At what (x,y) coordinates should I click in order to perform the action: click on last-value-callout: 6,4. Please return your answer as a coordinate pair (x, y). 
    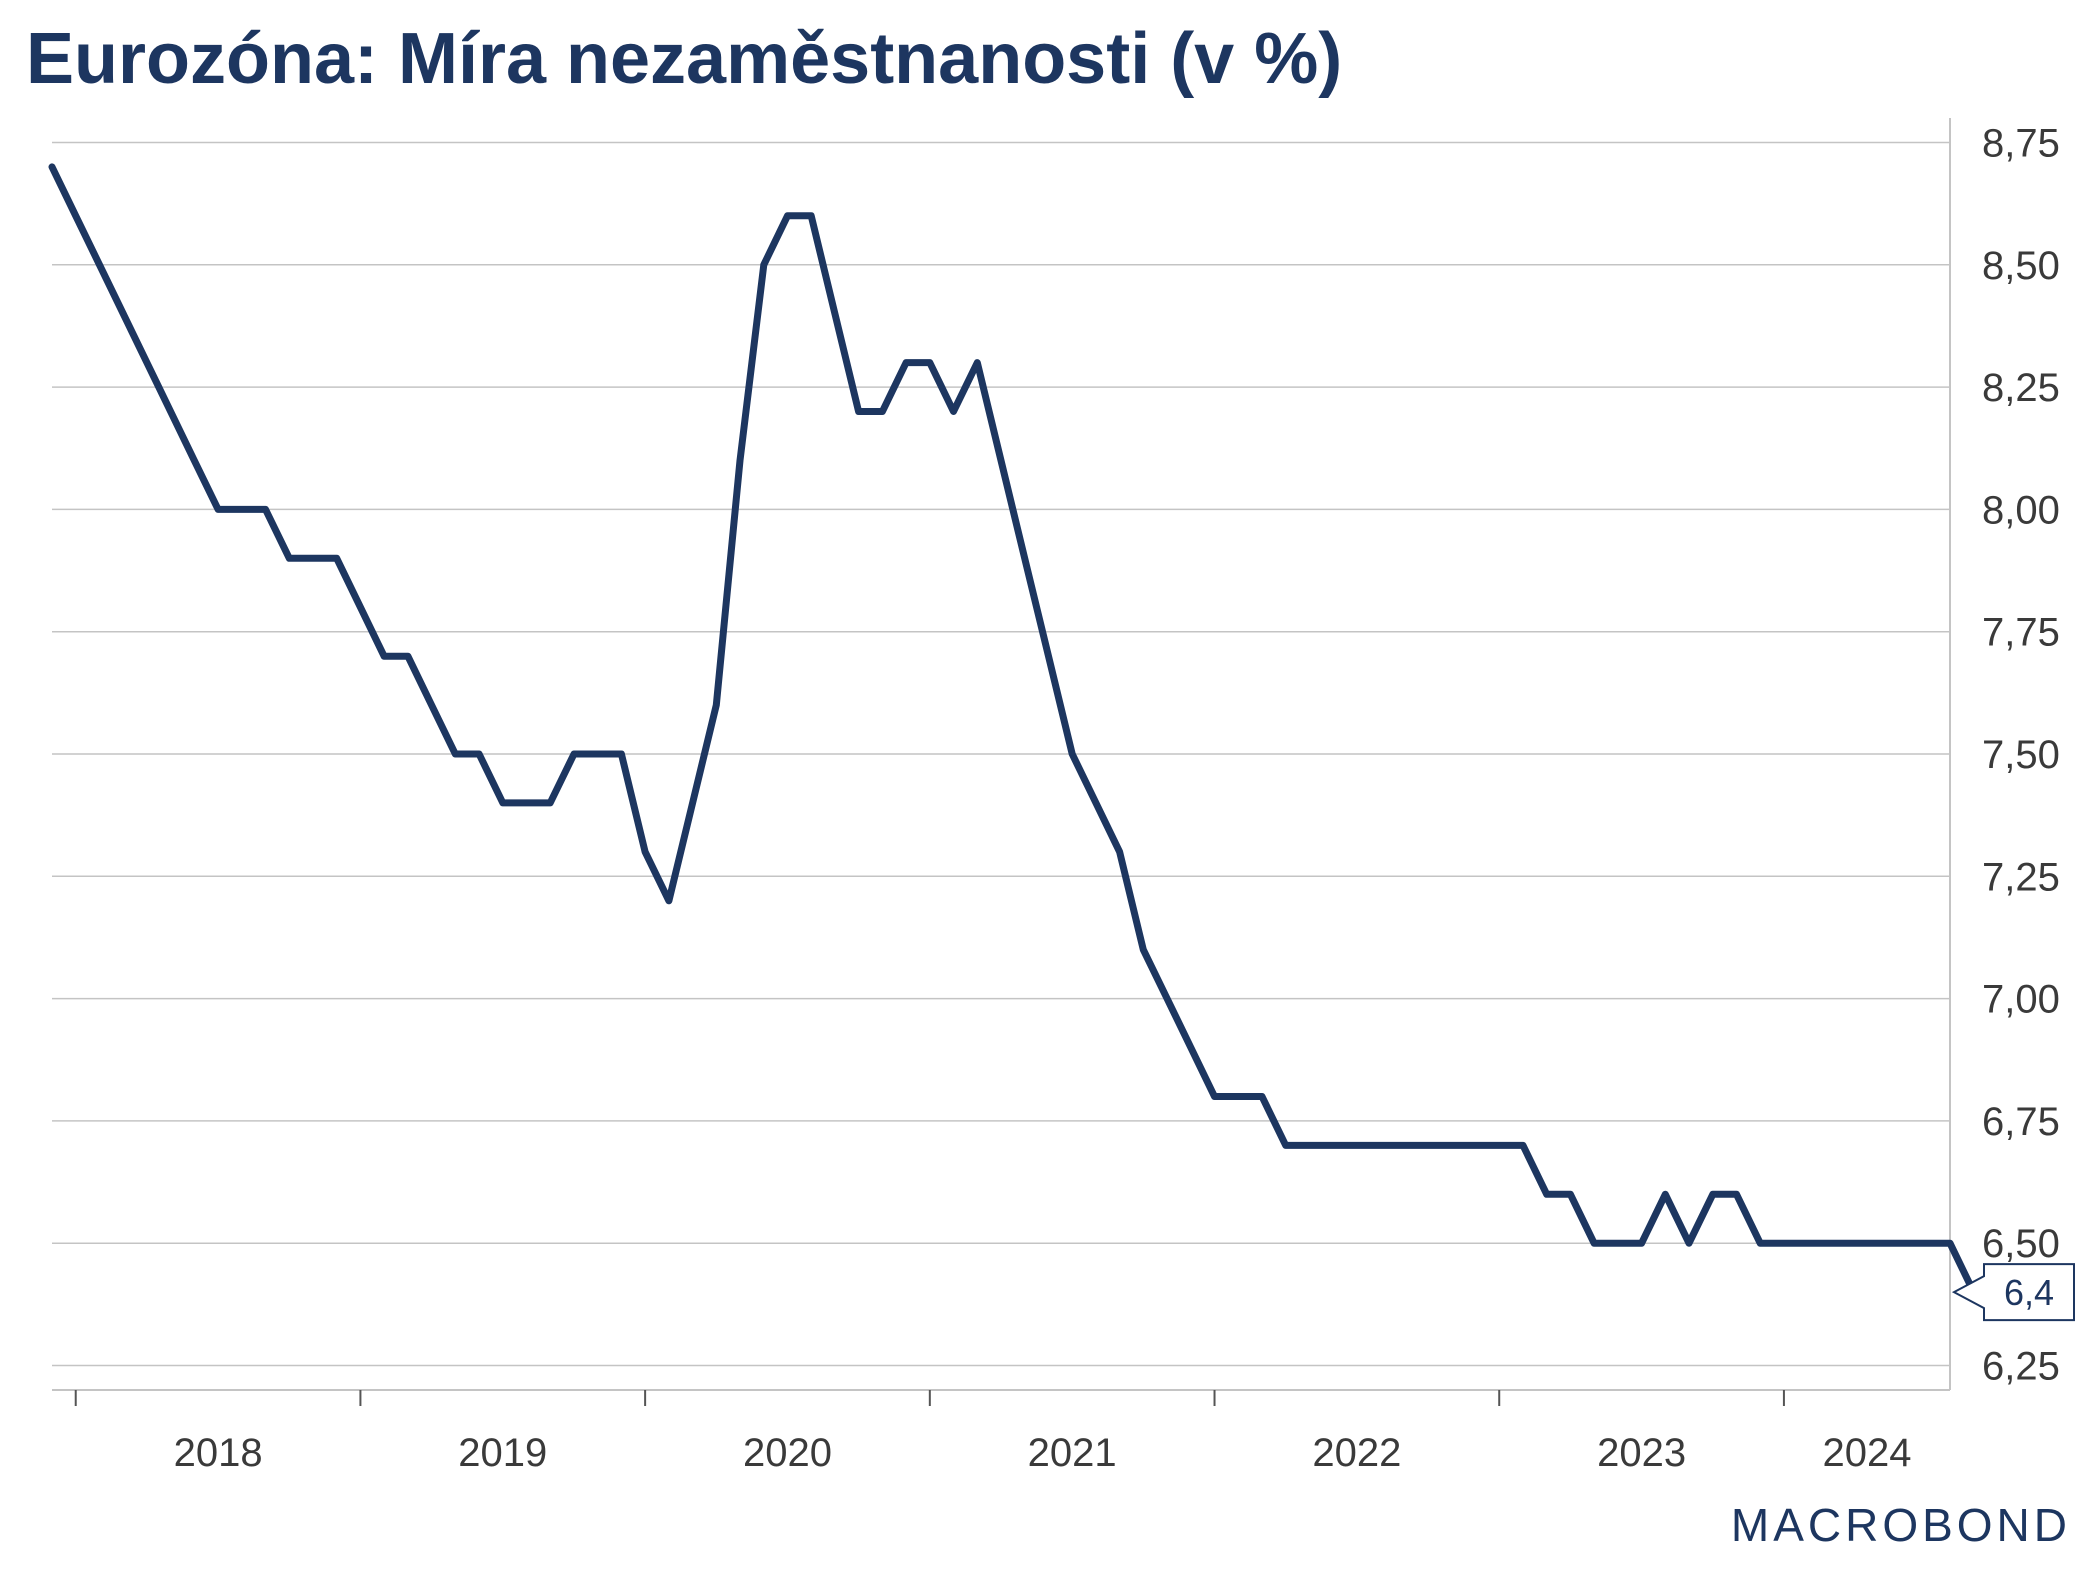
    Looking at the image, I should click on (2013, 1292).